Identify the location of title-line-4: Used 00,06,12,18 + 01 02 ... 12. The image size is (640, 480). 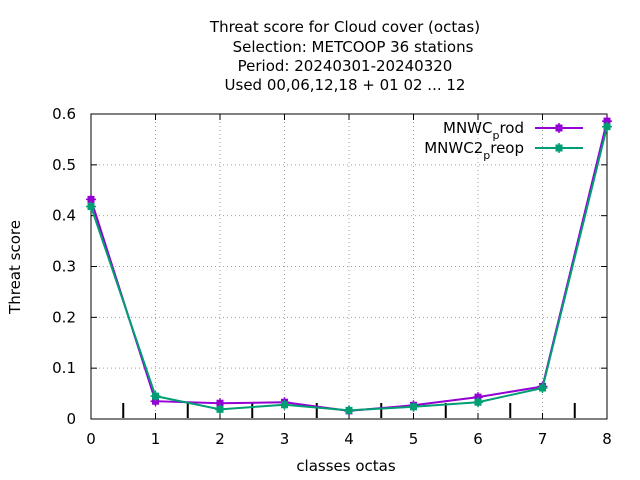
(345, 85).